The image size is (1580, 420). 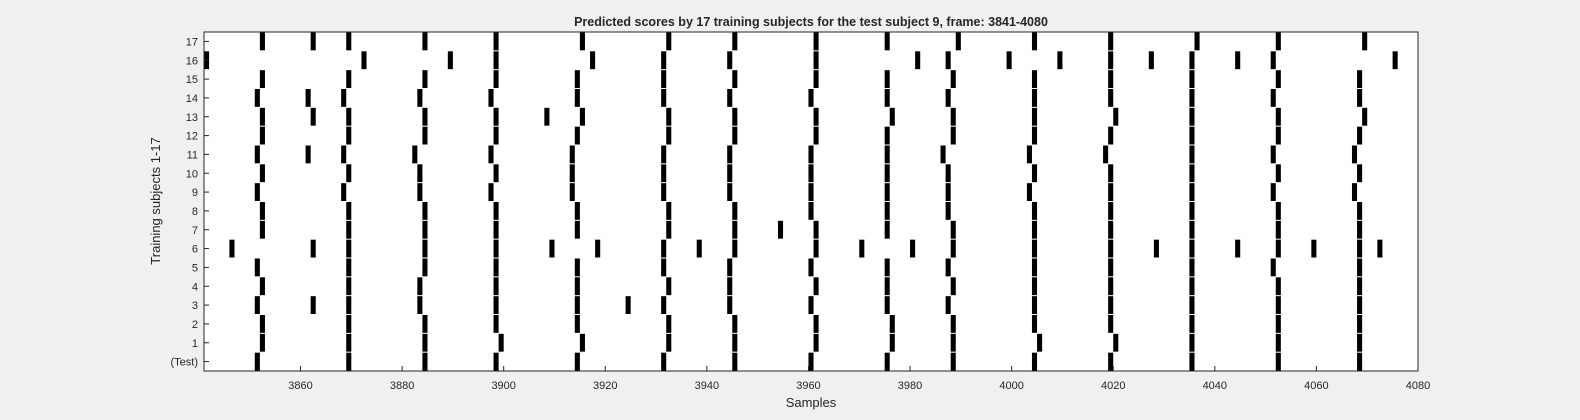 I want to click on y-tick-label: 16, so click(x=192, y=61).